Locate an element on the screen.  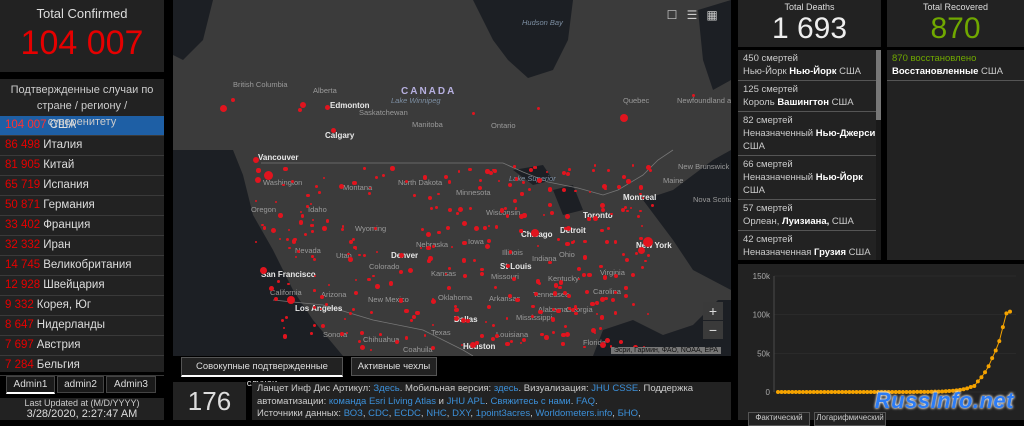
jhu-csse-link: JHU CSSE is located at coordinates (615, 388).